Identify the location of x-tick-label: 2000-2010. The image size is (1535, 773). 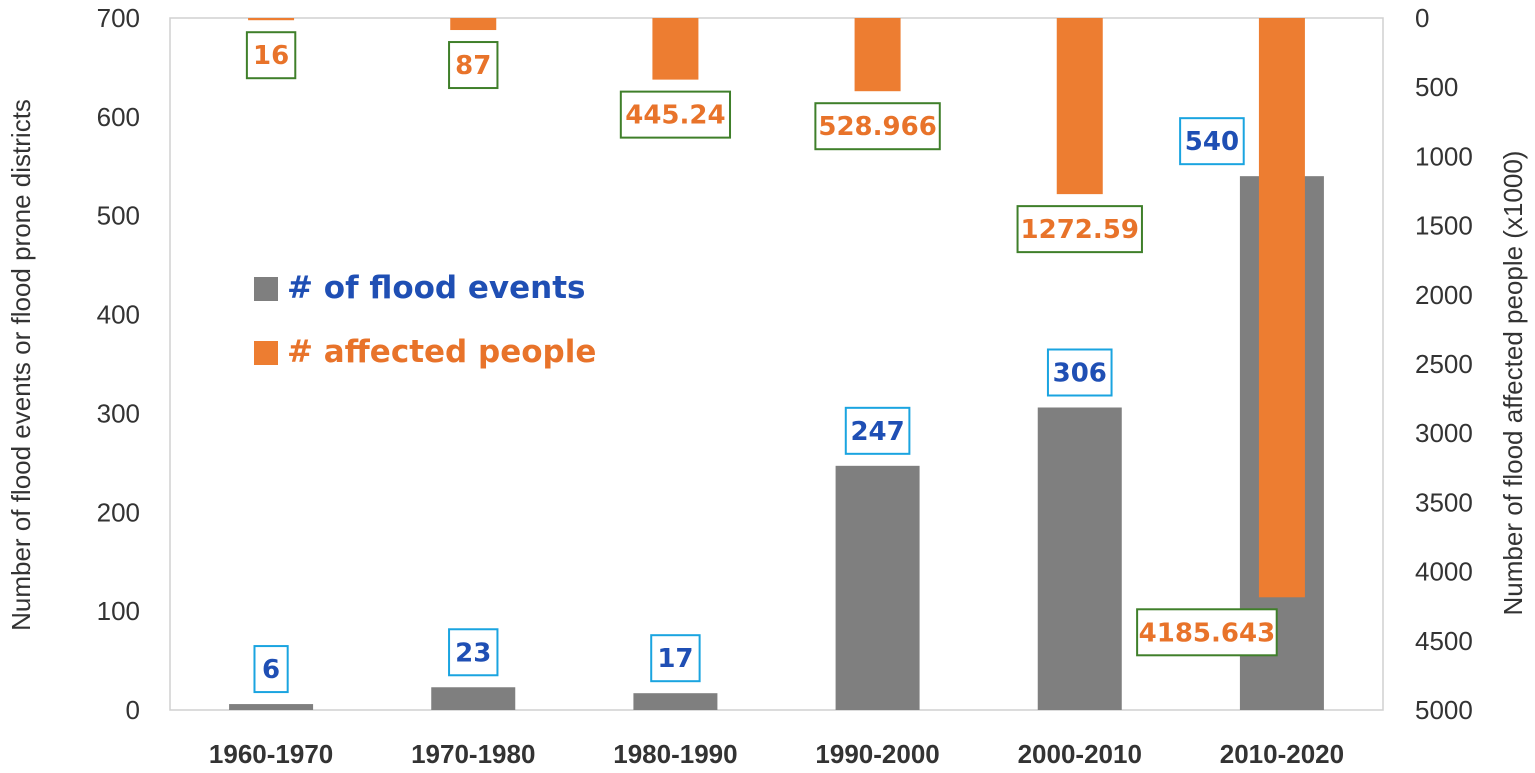
(1080, 754).